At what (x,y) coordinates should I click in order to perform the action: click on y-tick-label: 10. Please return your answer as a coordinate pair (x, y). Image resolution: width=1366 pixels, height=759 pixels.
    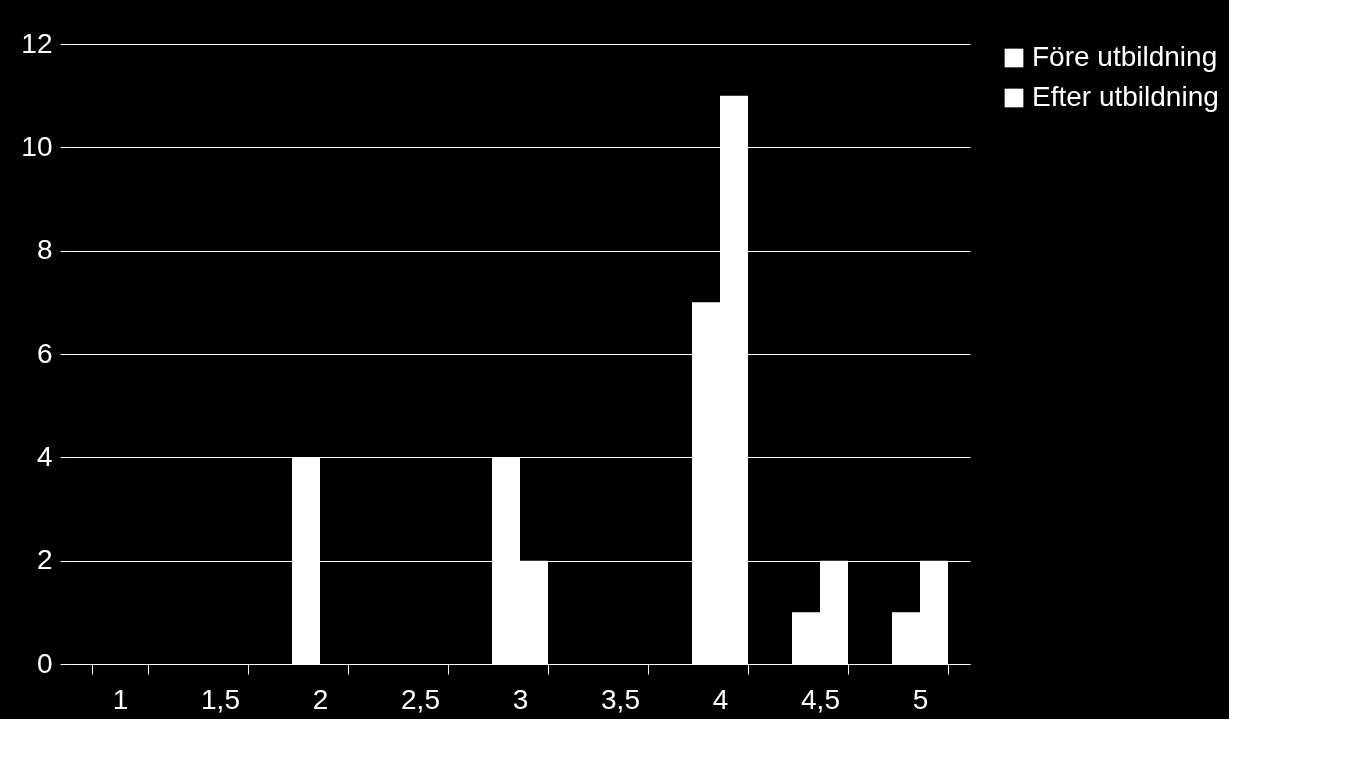
    Looking at the image, I should click on (37, 146).